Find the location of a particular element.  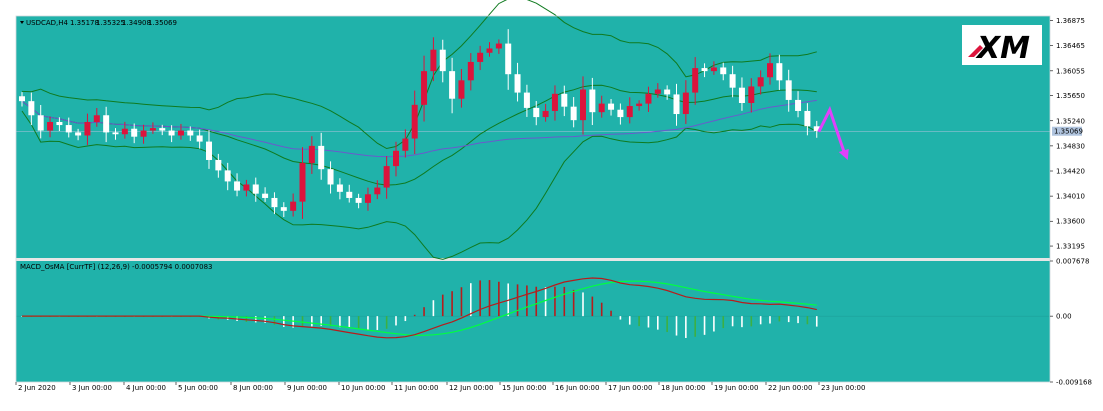

ohlc-open: 1.35178 is located at coordinates (84, 23).